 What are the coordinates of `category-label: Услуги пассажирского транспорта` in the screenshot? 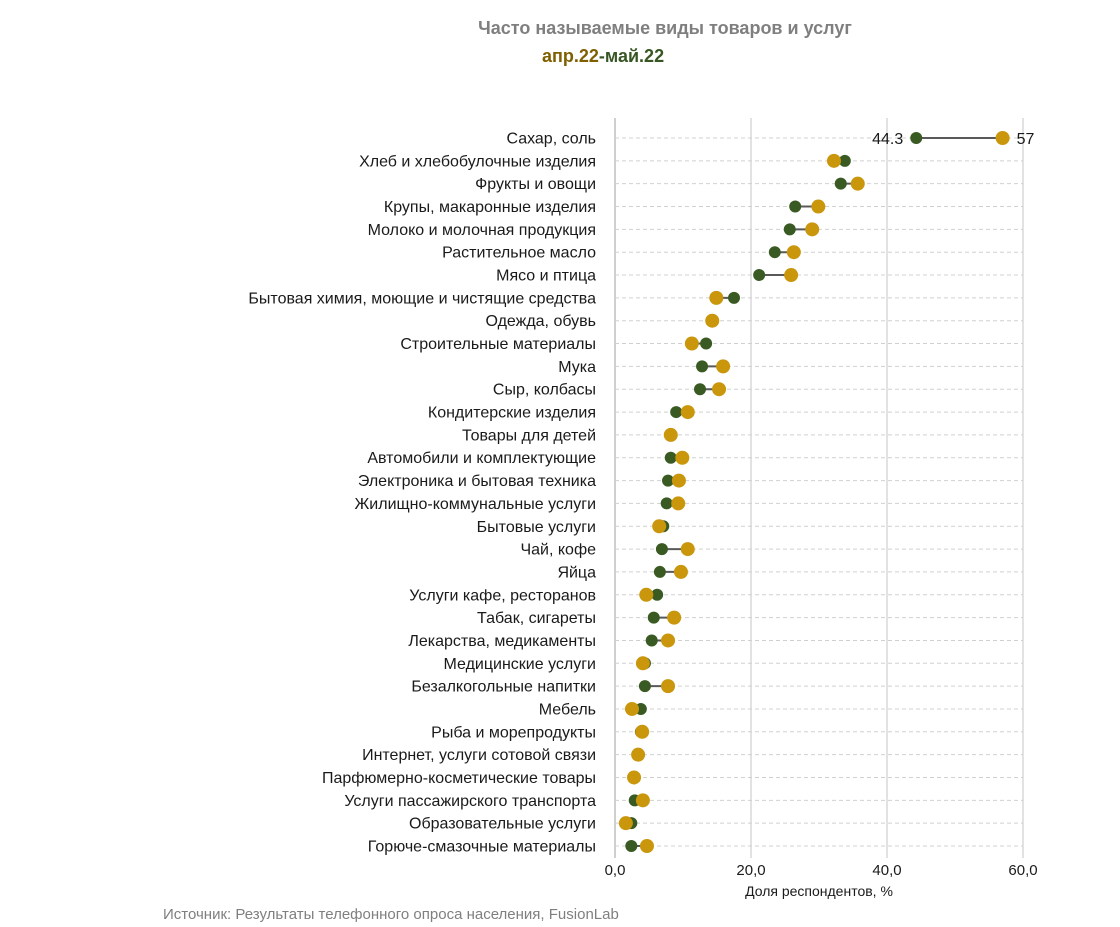 It's located at (470, 801).